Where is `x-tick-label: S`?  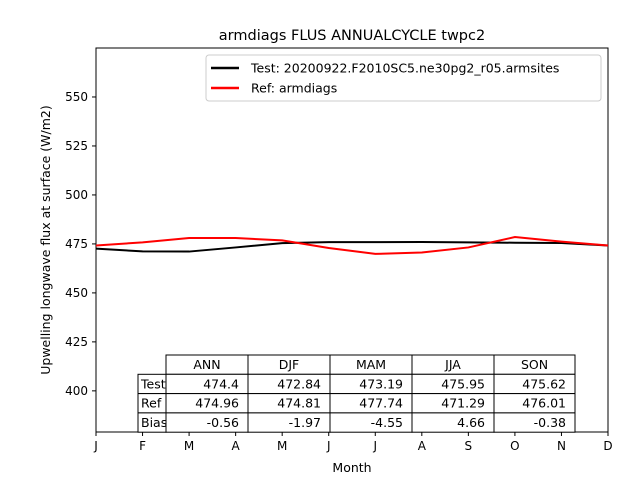 x-tick-label: S is located at coordinates (469, 446).